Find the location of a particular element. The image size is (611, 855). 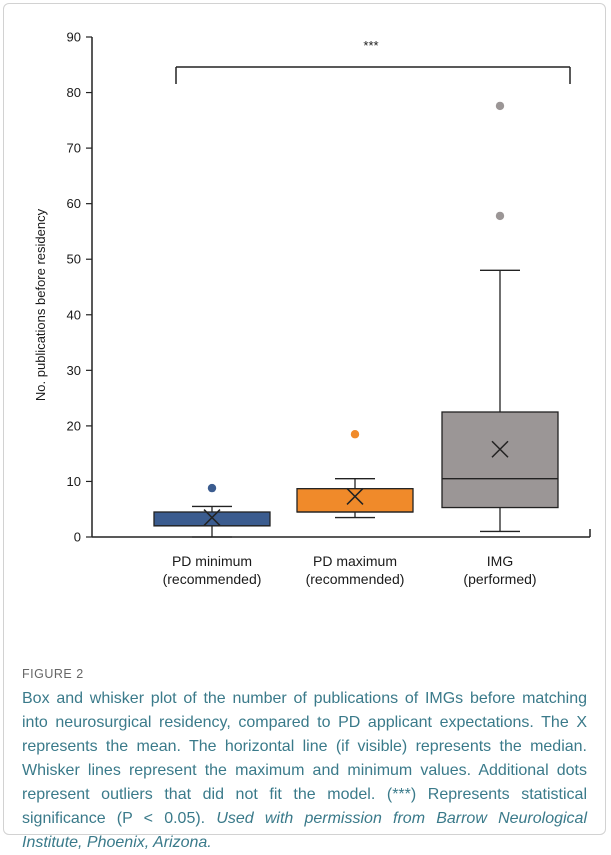

y-tick-label: 50 is located at coordinates (74, 259).